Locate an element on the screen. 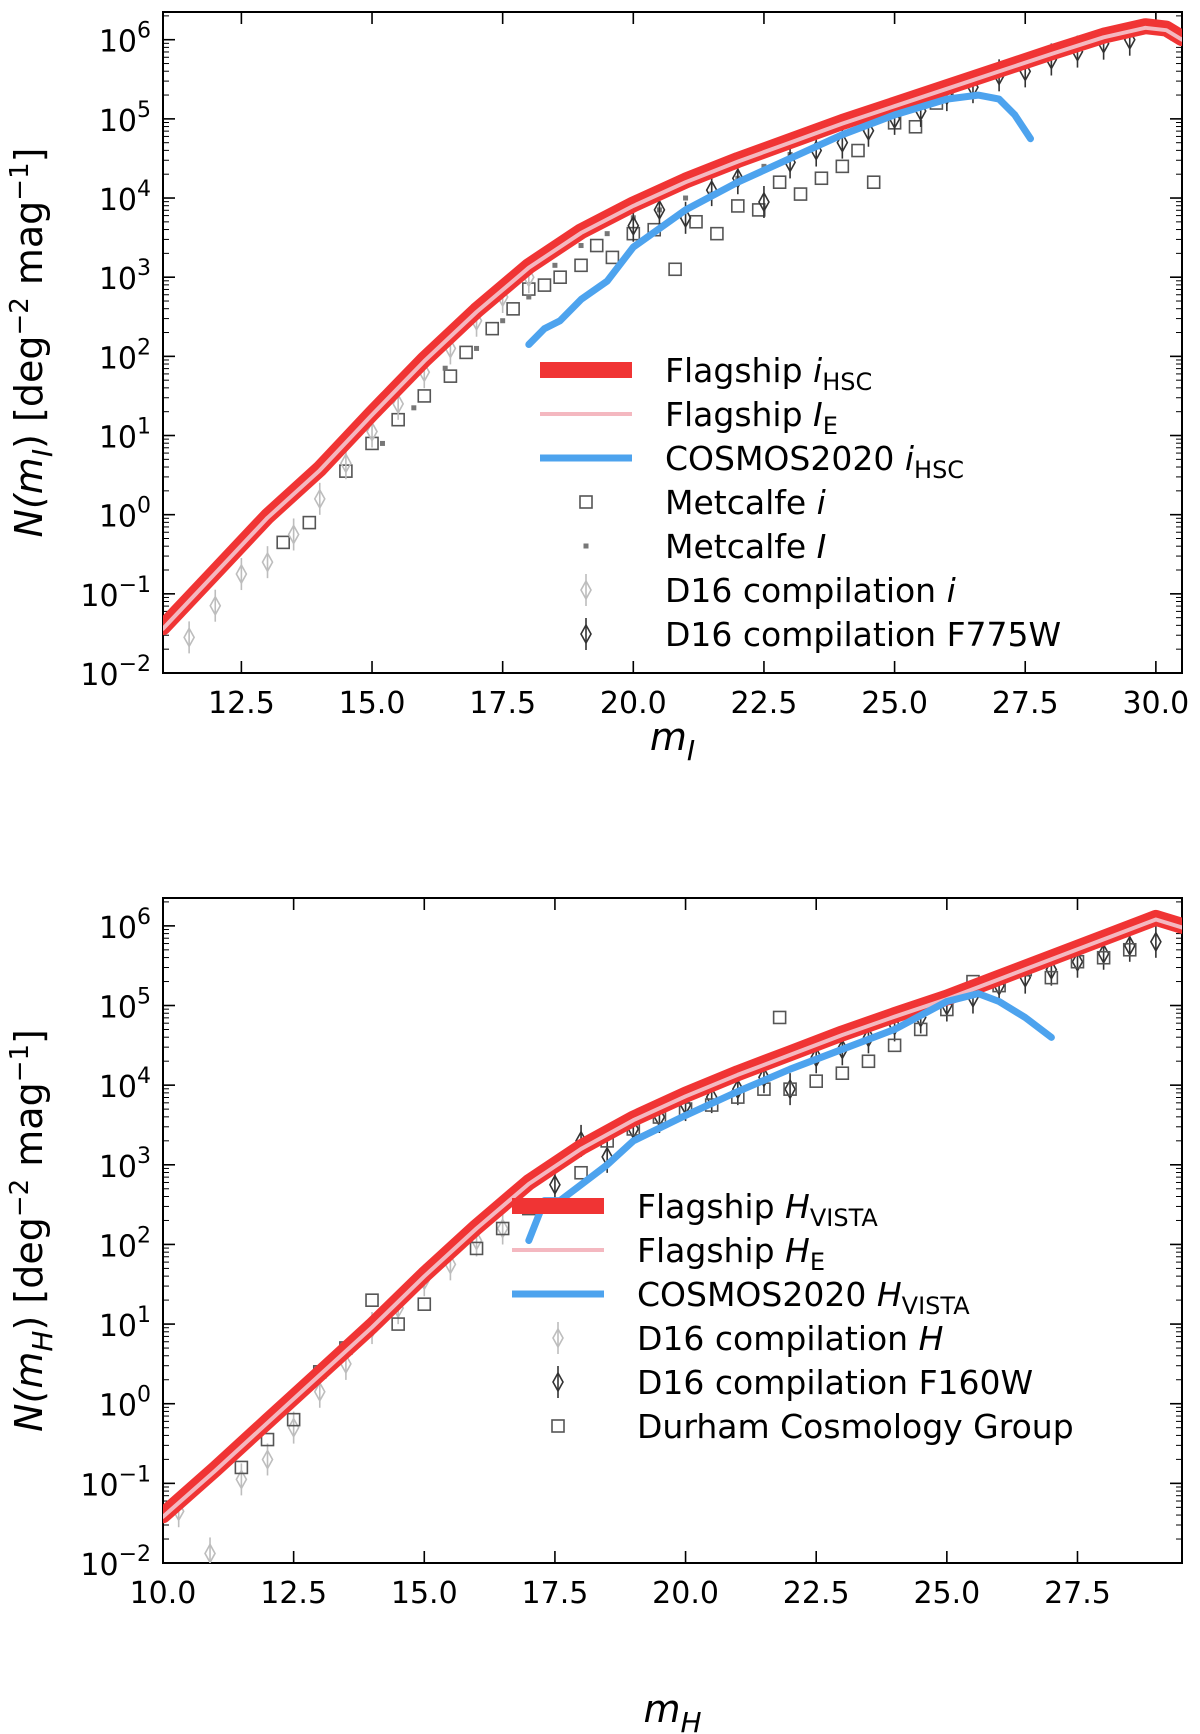 The width and height of the screenshot is (1200, 1734). y-tick-label: 10² is located at coordinates (125, 1243).